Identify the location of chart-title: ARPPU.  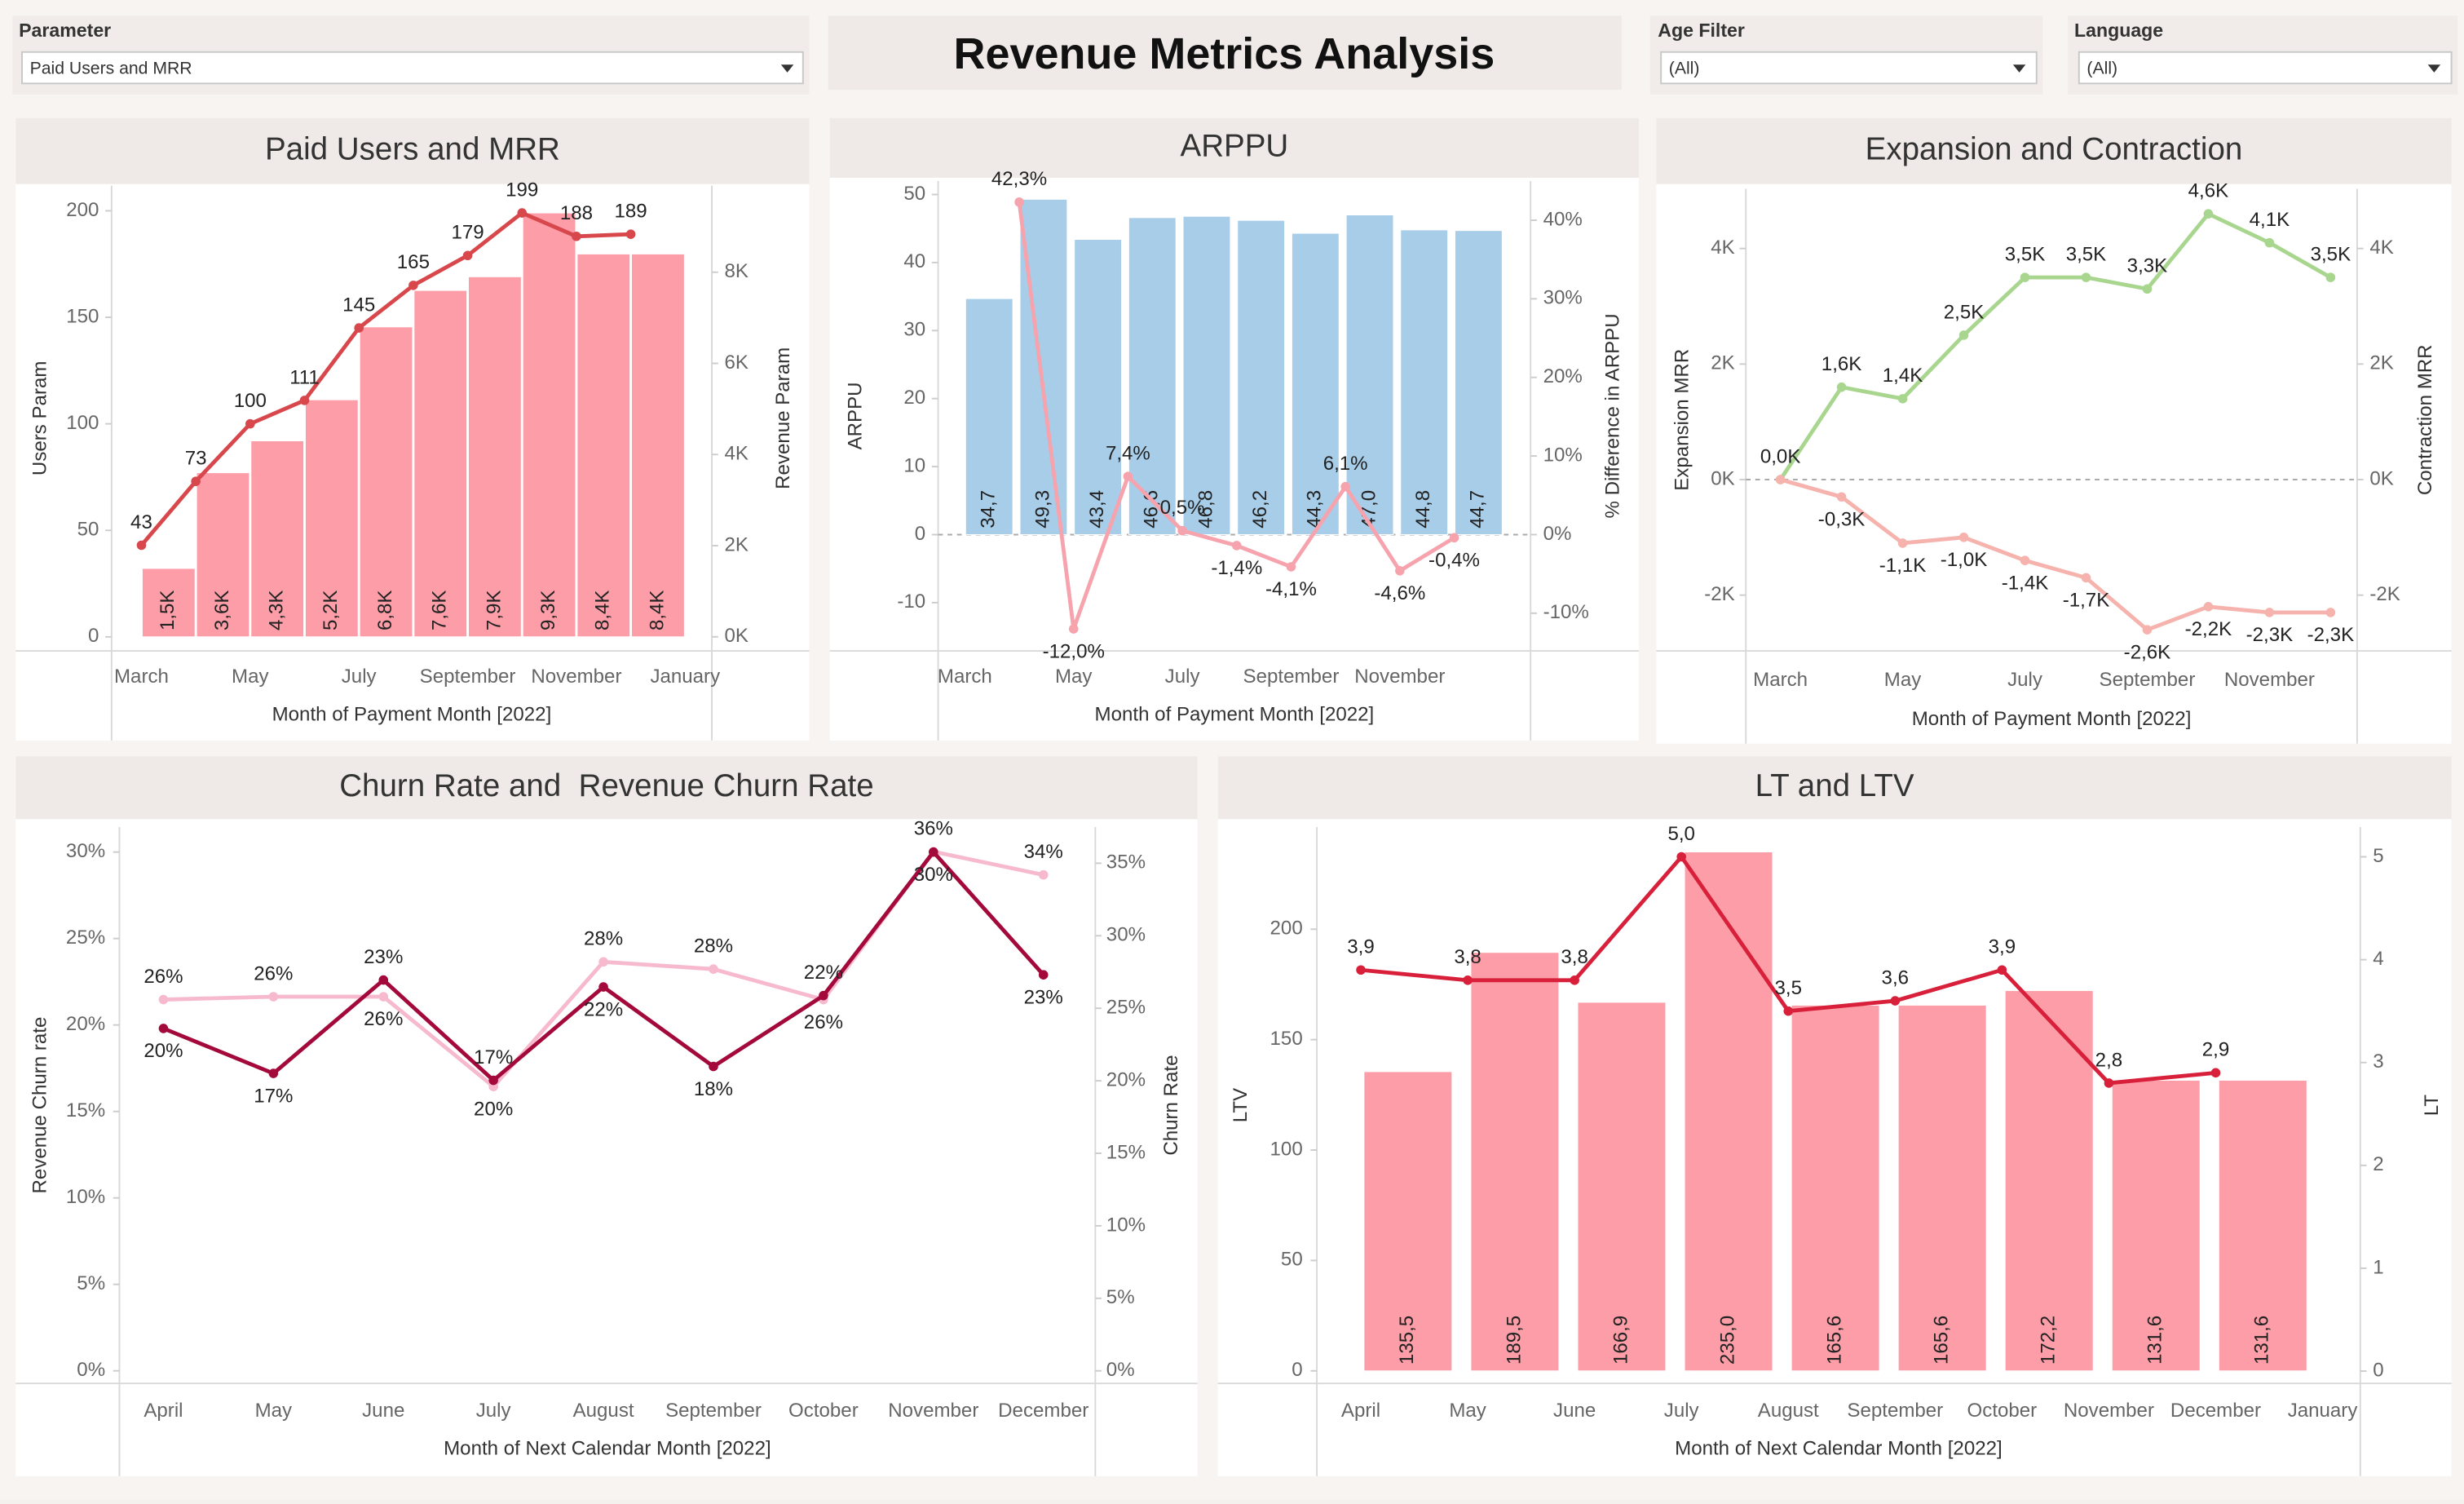
(1235, 146).